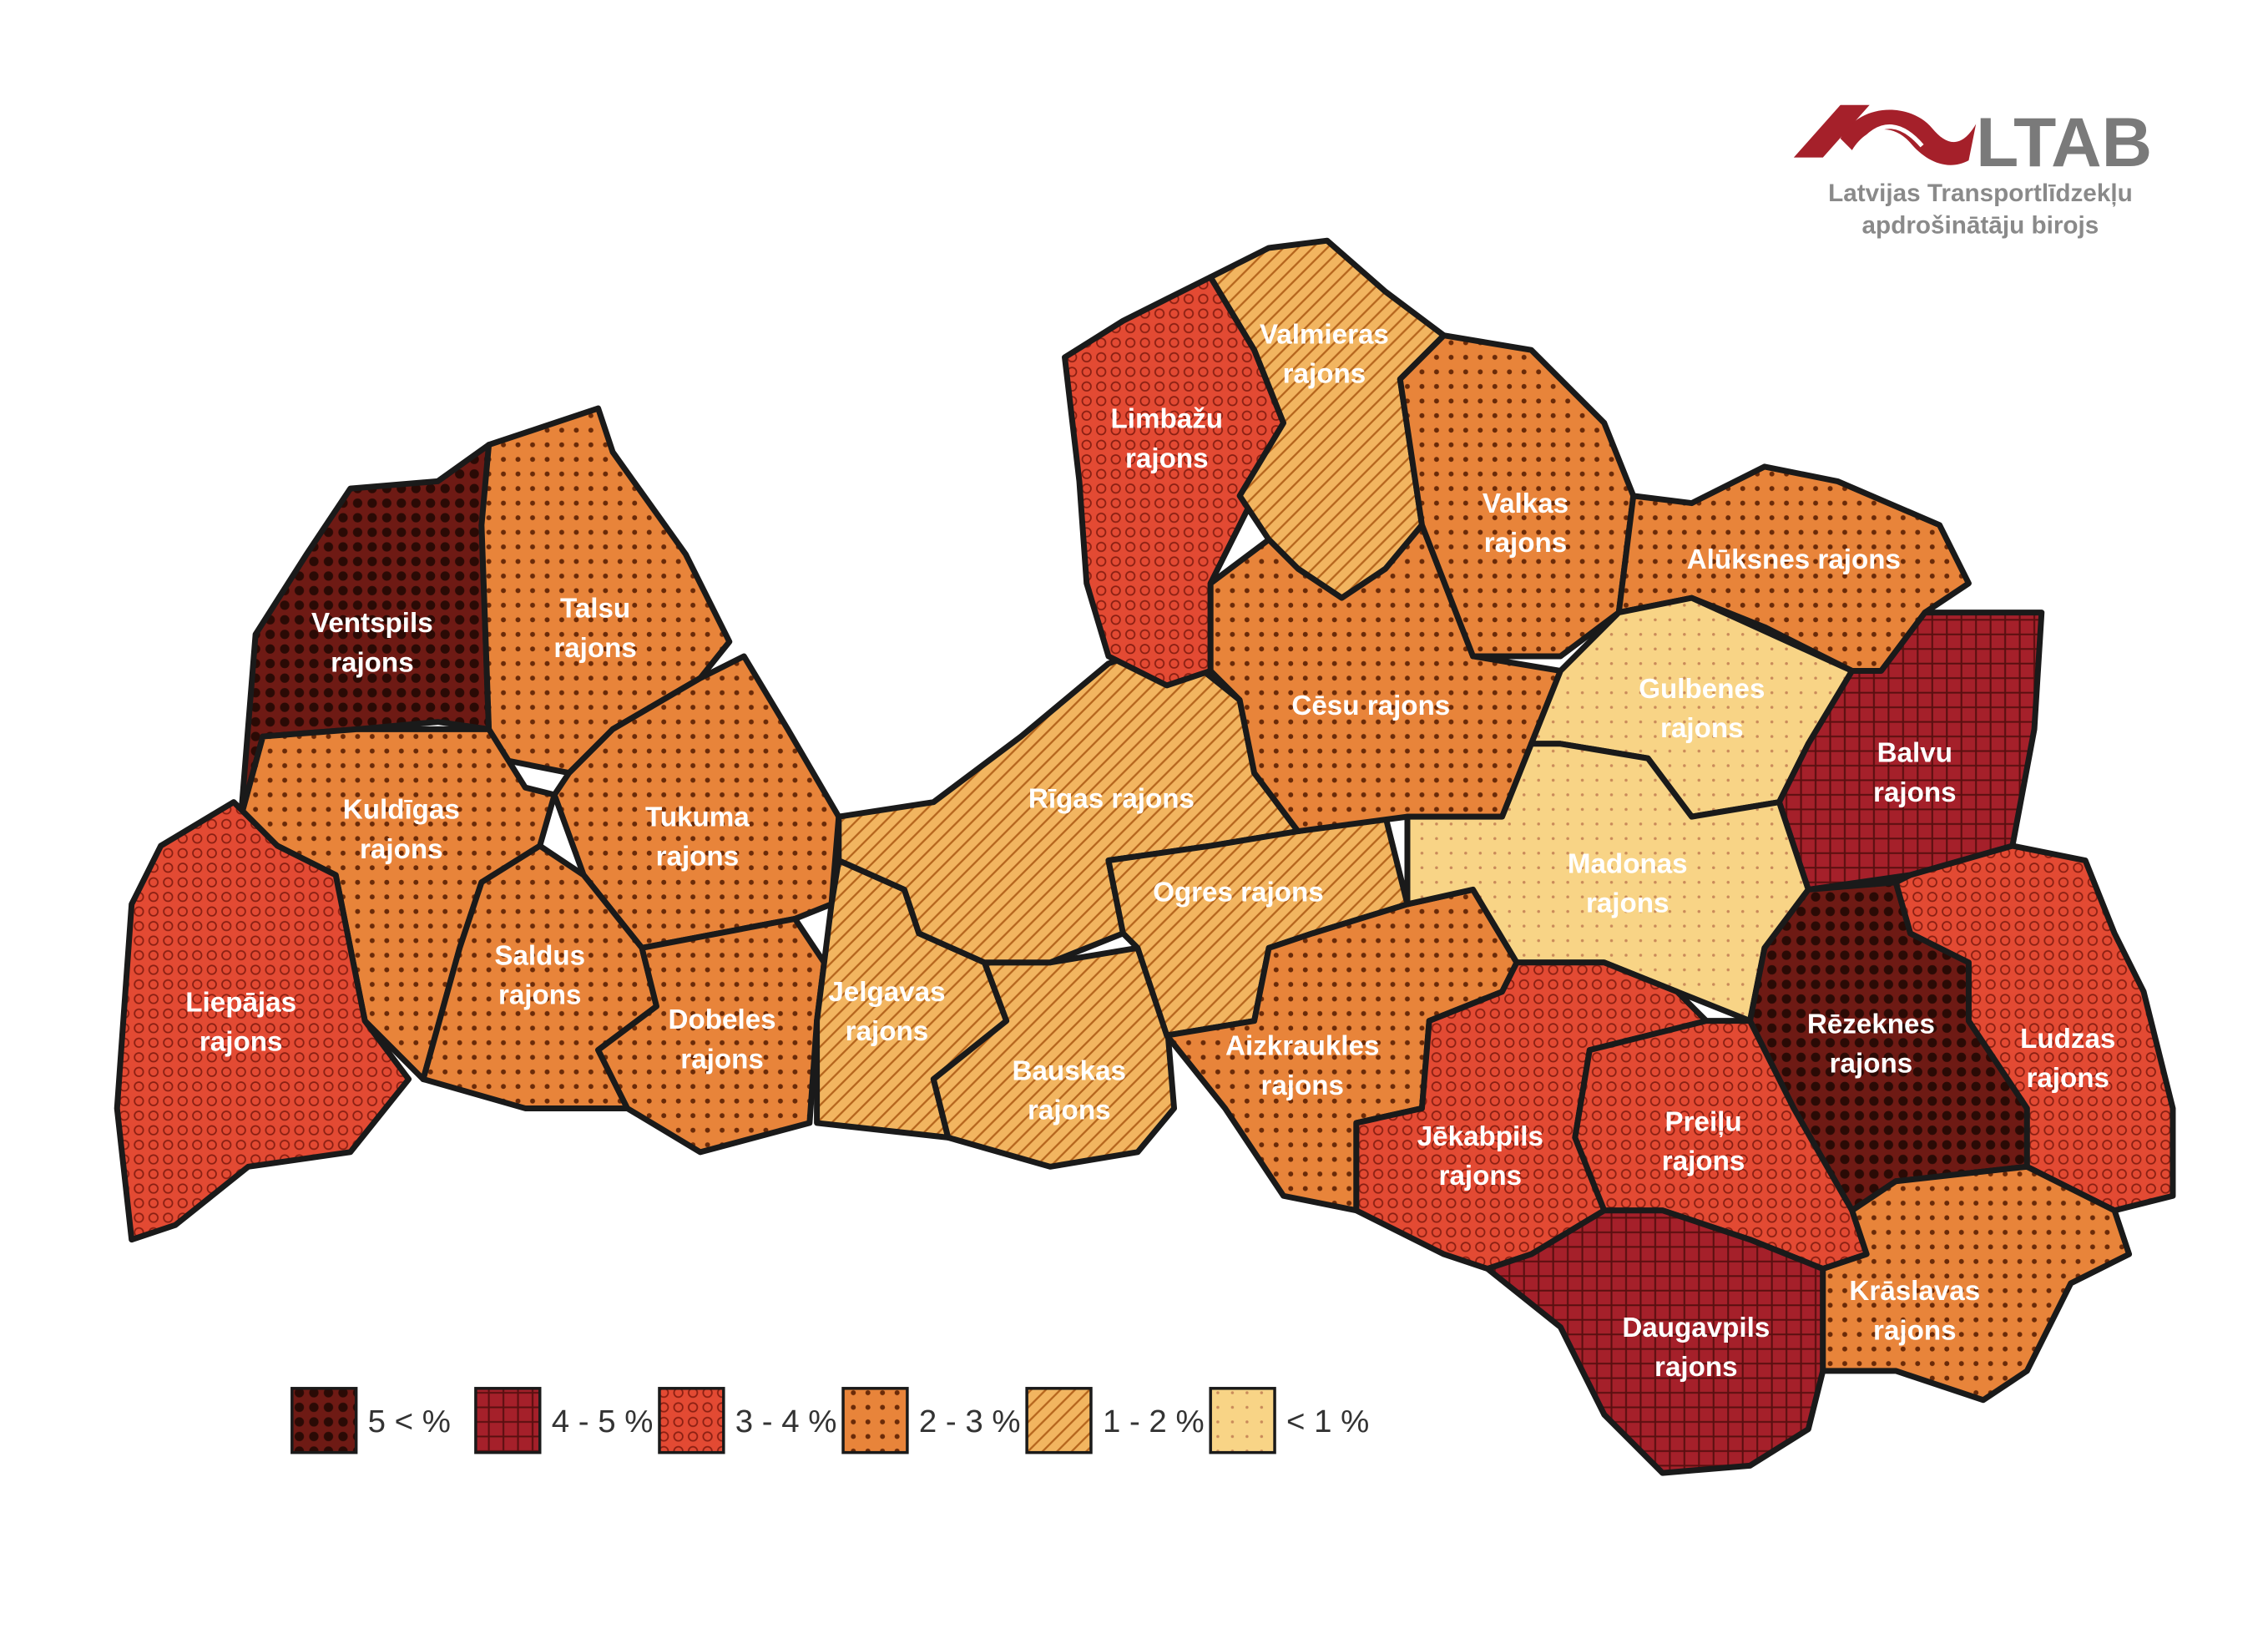 This screenshot has height=1629, width=2268. Describe the element at coordinates (1168, 419) in the screenshot. I see `region-label: Limbažu` at that location.